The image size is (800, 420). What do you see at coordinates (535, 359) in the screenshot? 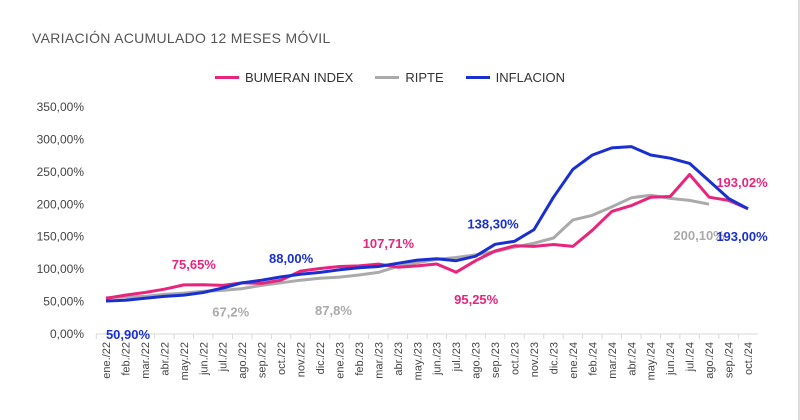
I see `x-tick-label: nov./23` at bounding box center [535, 359].